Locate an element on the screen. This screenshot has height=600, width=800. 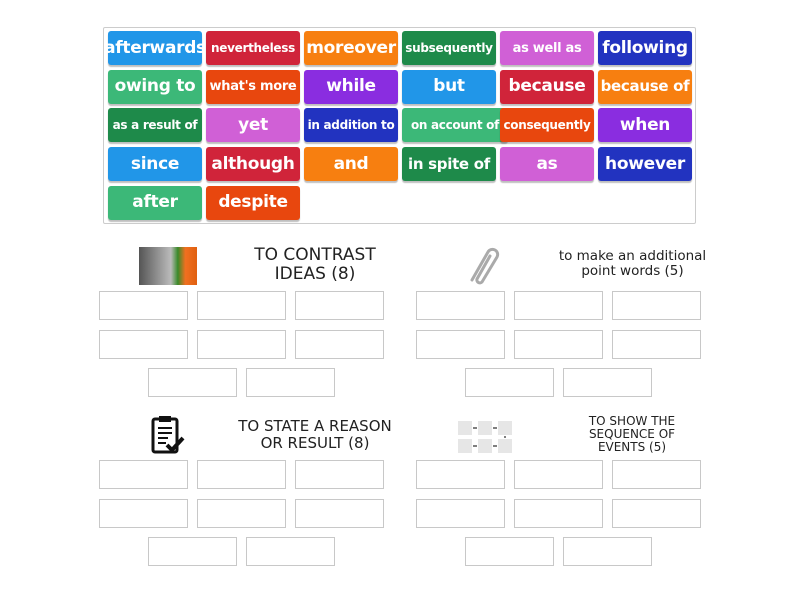
word-tile: subsequently is located at coordinates (449, 48).